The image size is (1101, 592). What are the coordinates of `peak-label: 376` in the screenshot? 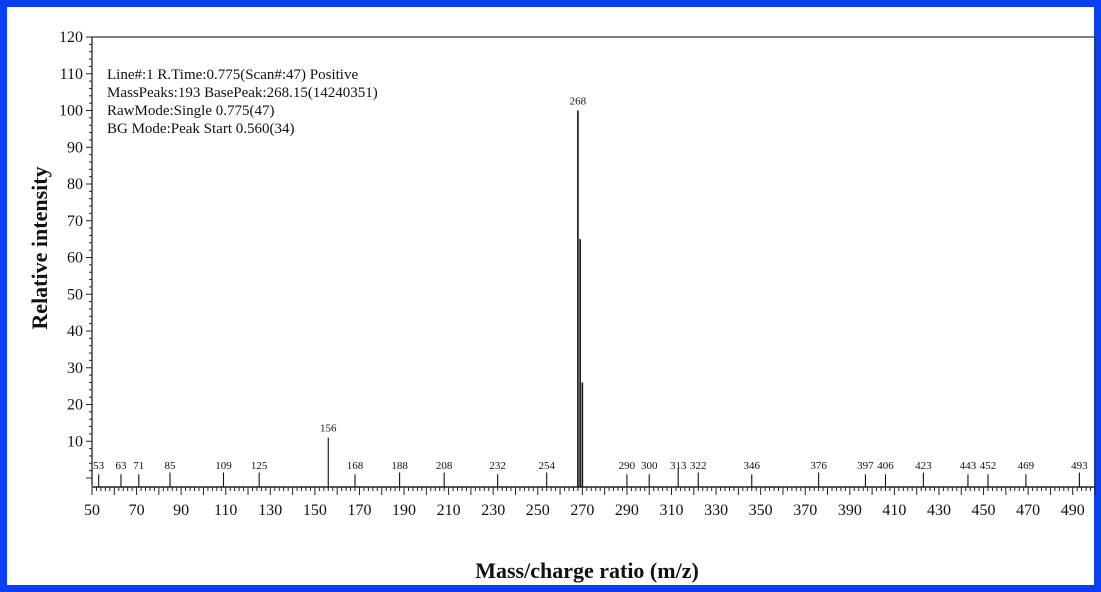 It's located at (818, 466).